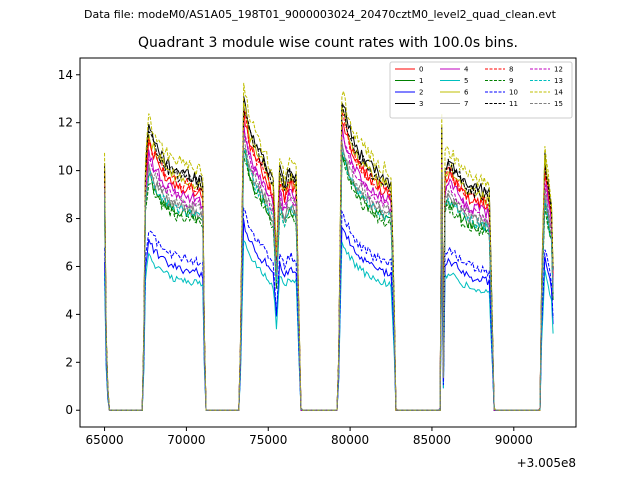 The width and height of the screenshot is (640, 480). Describe the element at coordinates (421, 93) in the screenshot. I see `legend-label-2: 2` at that location.